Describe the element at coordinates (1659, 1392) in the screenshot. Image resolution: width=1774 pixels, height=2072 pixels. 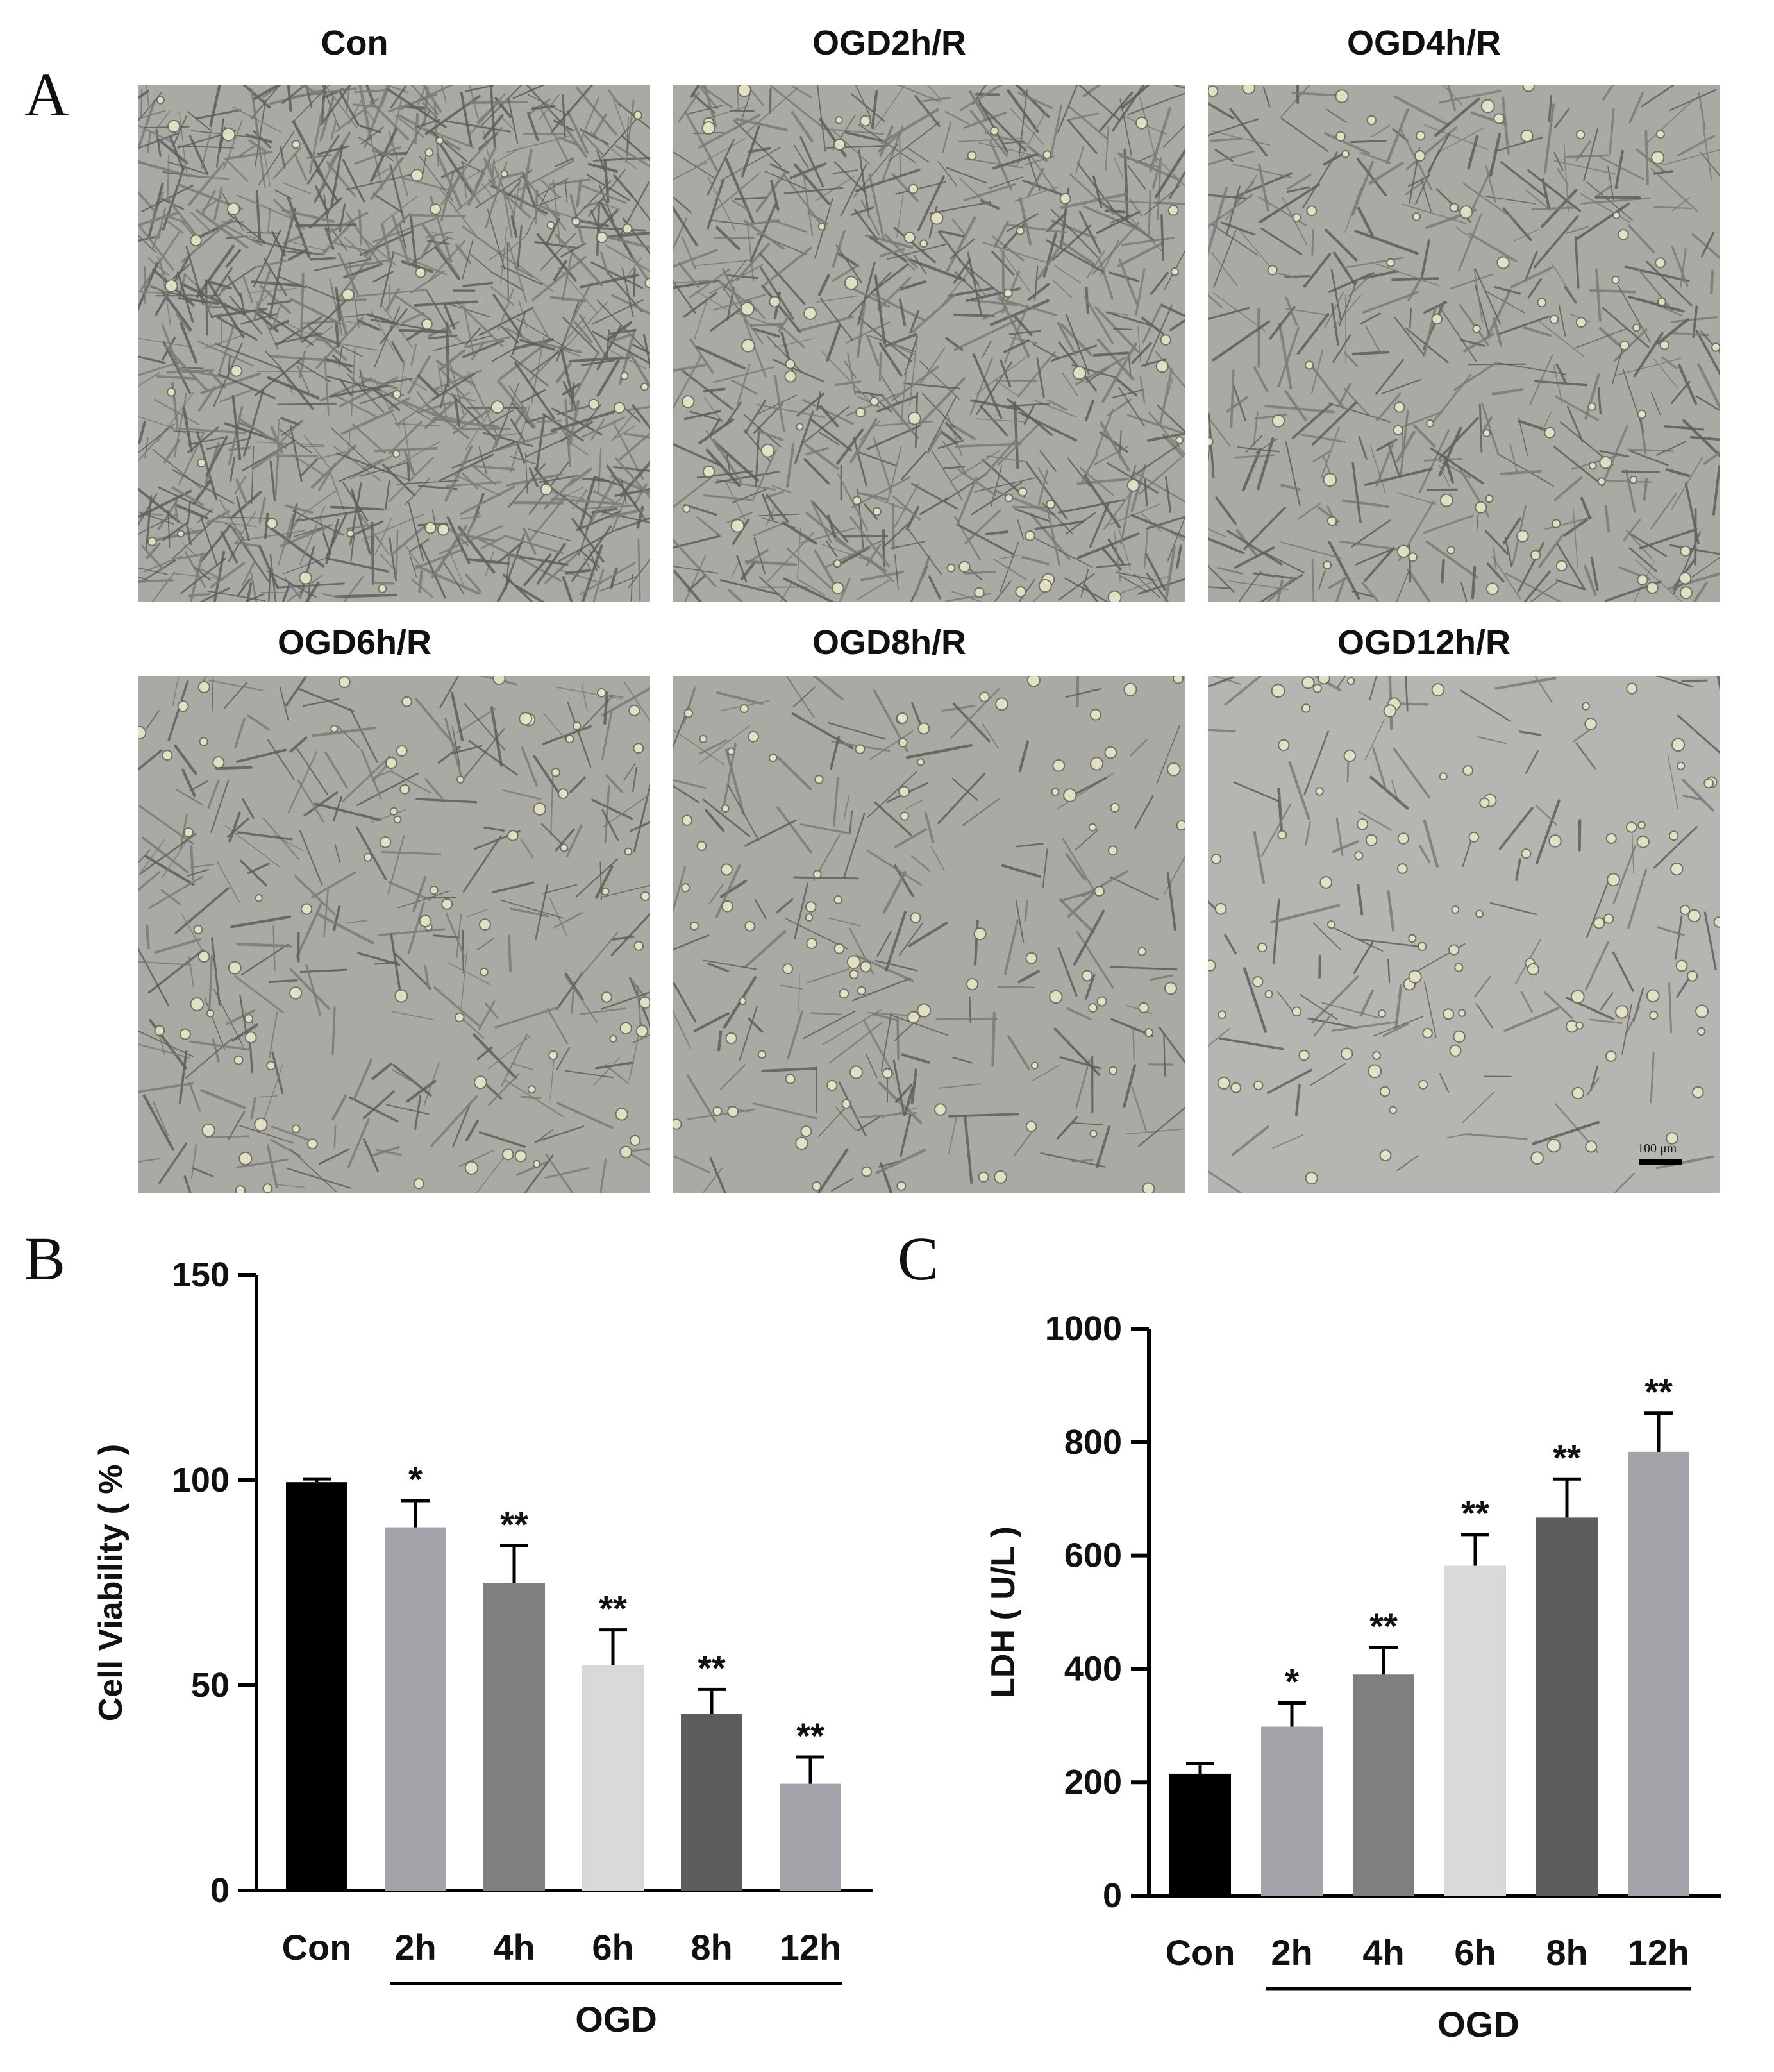
I see `chart-c-significance-label: **` at that location.